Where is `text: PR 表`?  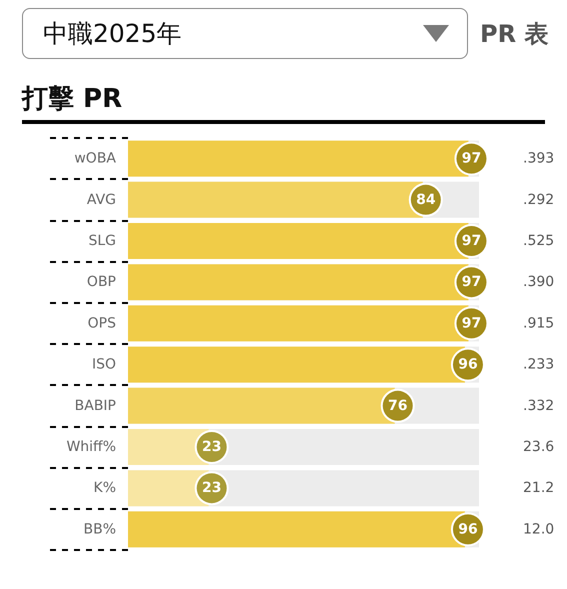 text: PR 表 is located at coordinates (514, 34).